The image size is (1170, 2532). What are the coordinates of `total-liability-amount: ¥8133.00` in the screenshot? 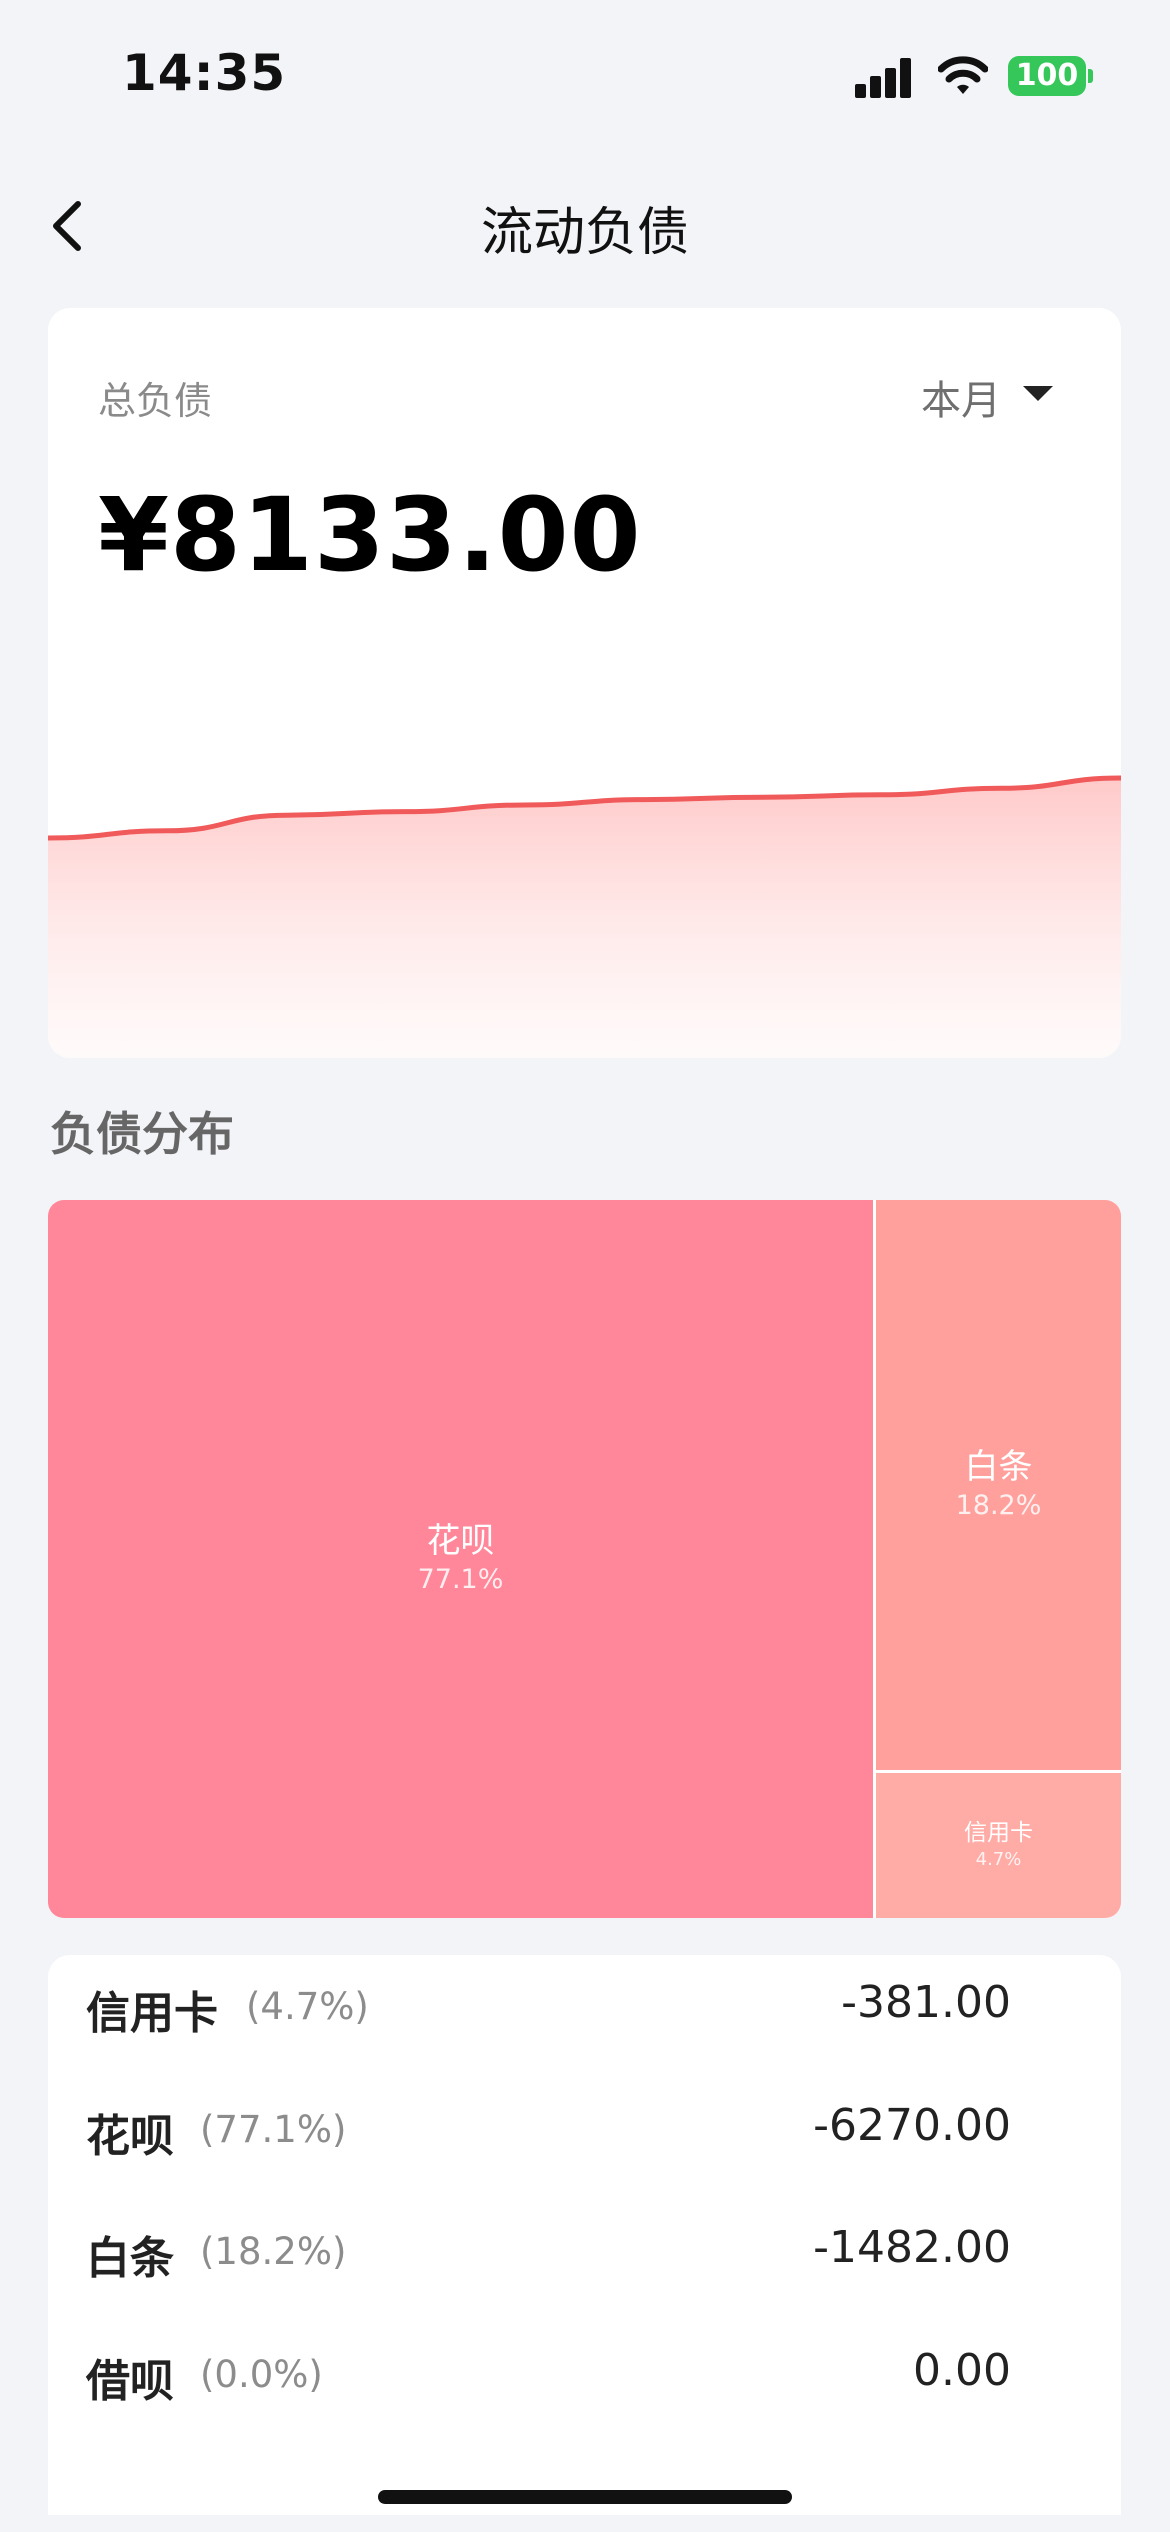 It's located at (370, 535).